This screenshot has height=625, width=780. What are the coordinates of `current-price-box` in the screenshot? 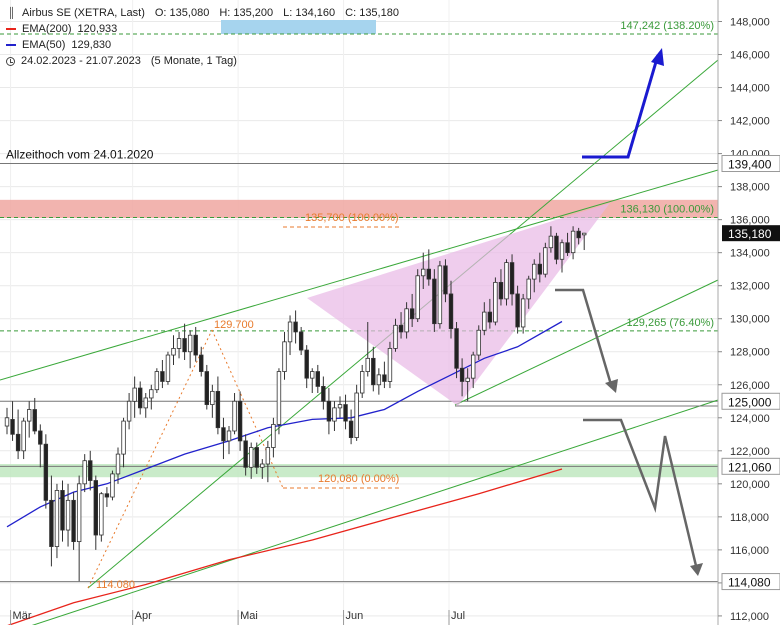 It's located at (751, 233).